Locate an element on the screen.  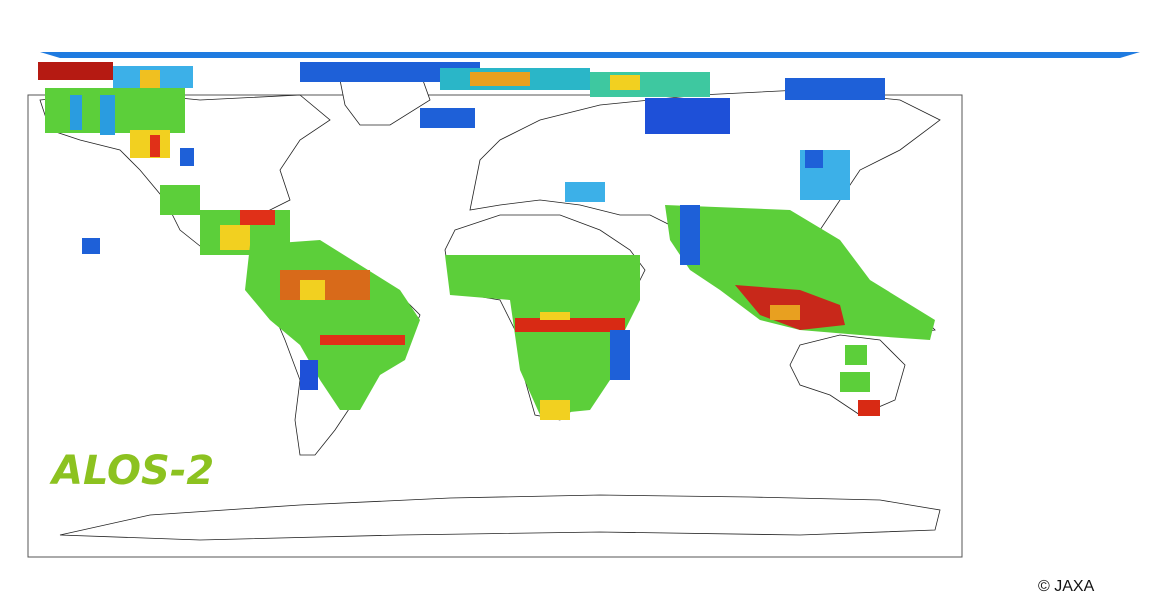
polar-strip is located at coordinates (590, 55).